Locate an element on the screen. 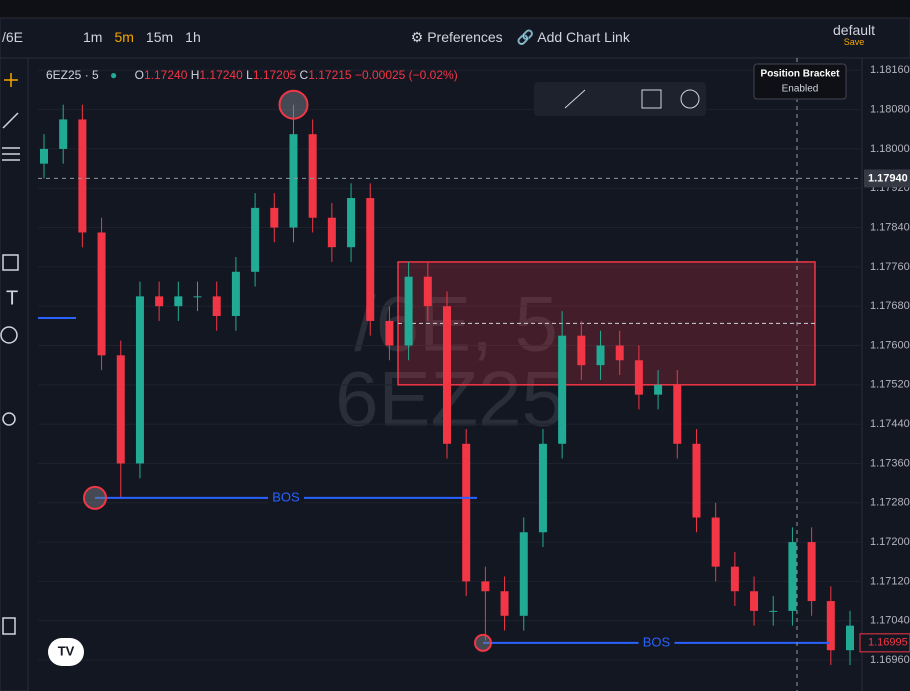 The image size is (910, 691). h: 1.17240 is located at coordinates (221, 75).